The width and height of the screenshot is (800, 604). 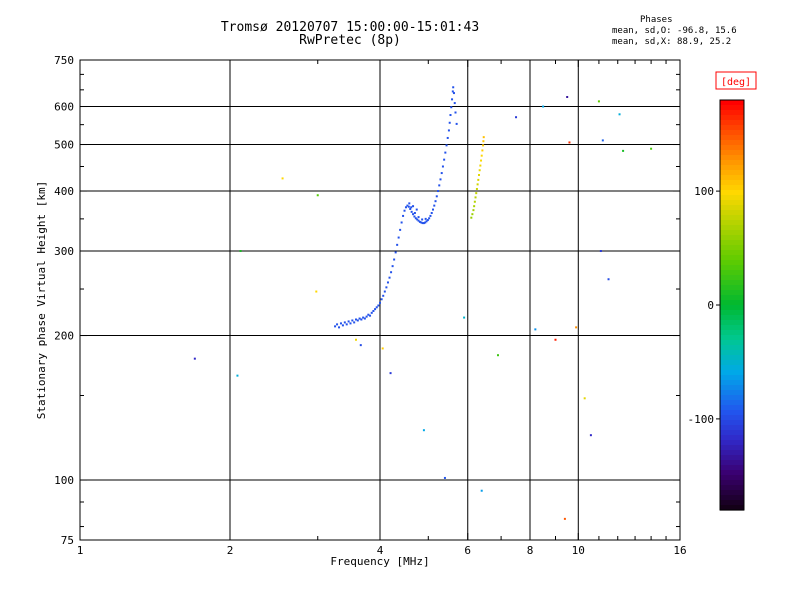 I want to click on x-tick-label: 2, so click(x=230, y=550).